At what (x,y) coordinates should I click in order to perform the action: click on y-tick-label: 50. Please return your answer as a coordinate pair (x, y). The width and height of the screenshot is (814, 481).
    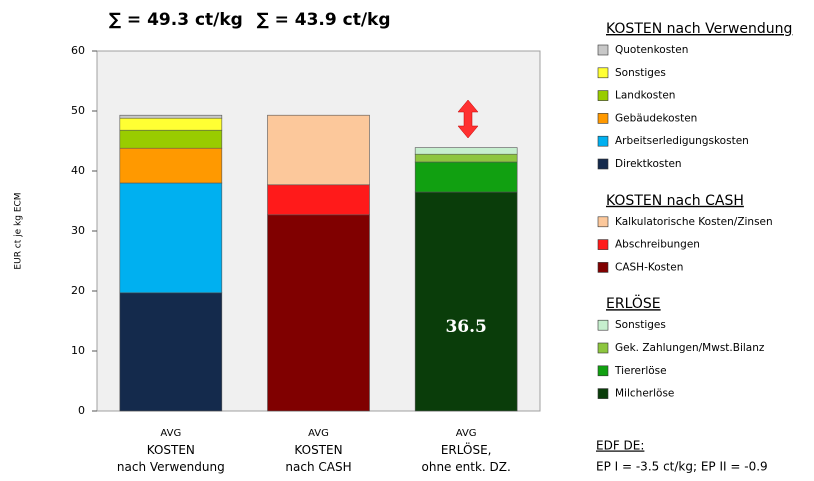
    Looking at the image, I should click on (78, 110).